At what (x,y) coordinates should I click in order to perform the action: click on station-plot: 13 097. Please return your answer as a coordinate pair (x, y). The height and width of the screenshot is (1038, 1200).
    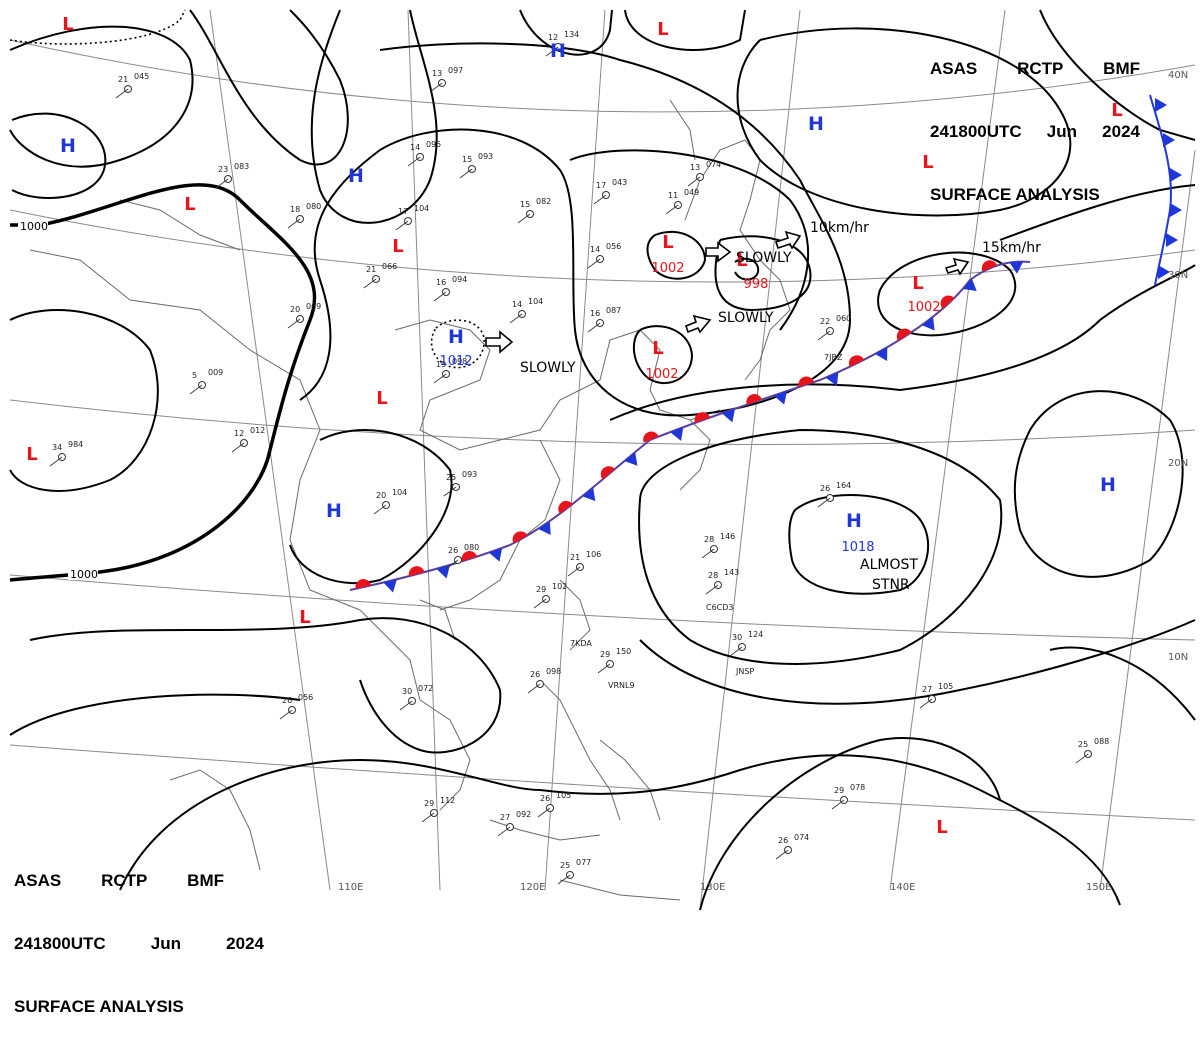
    Looking at the image, I should click on (446, 79).